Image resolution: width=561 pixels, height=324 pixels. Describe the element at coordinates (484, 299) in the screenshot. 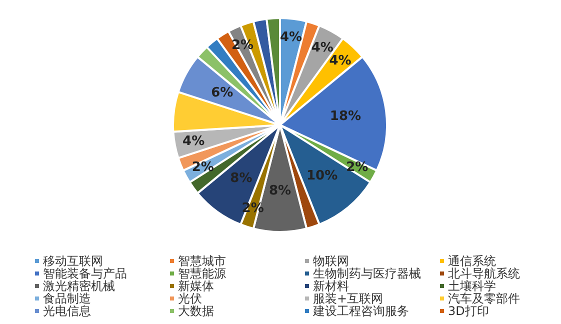

I see `legend-label: 汽车及零部件` at that location.